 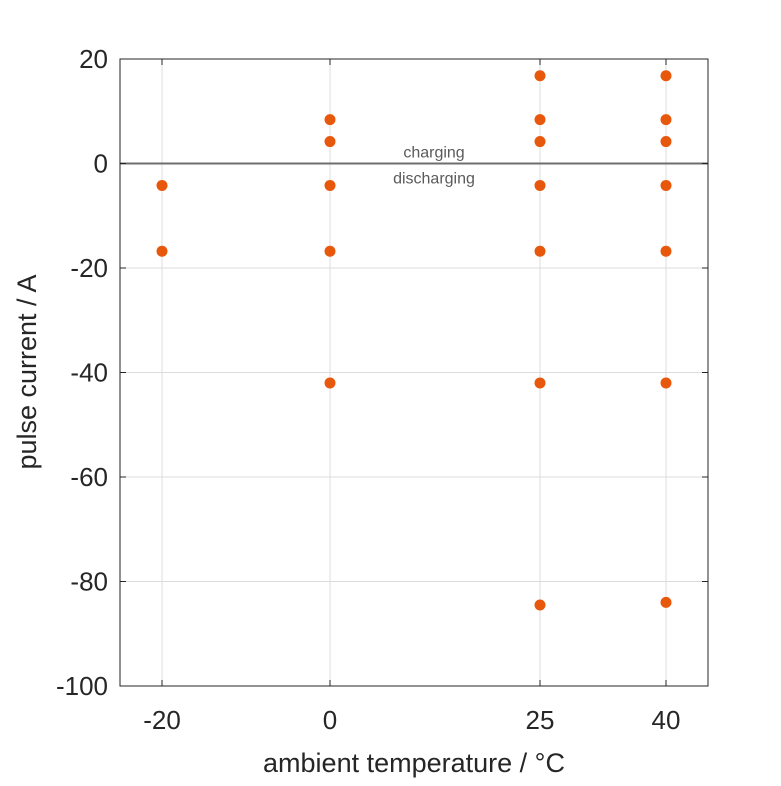 I want to click on y-axis-label: pulse current / A, so click(x=27, y=371).